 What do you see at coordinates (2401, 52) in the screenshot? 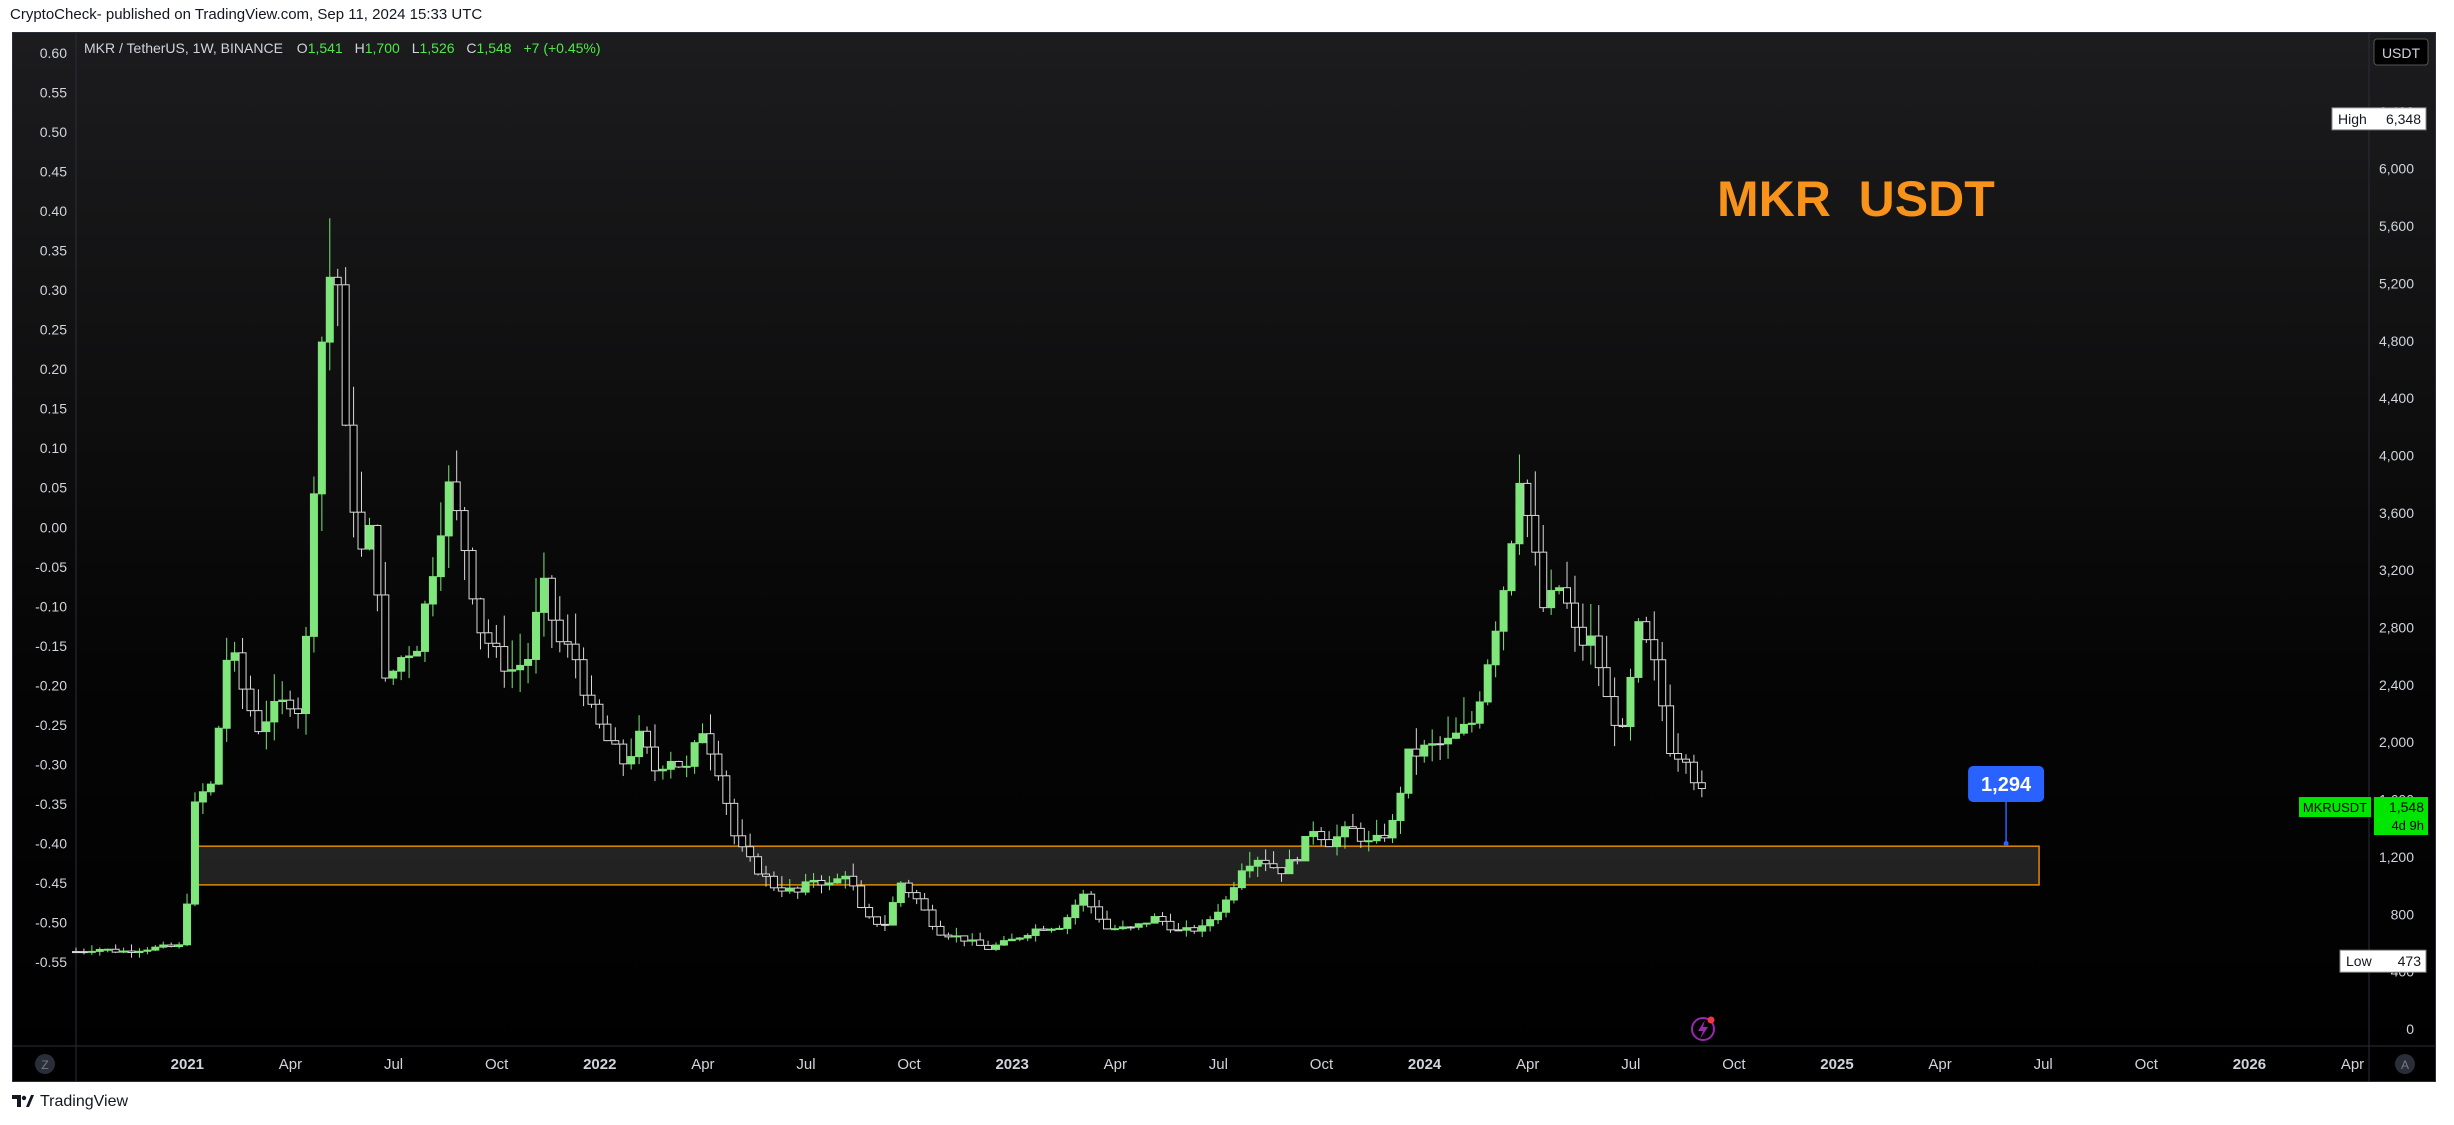
I see `currency-unit-badge` at bounding box center [2401, 52].